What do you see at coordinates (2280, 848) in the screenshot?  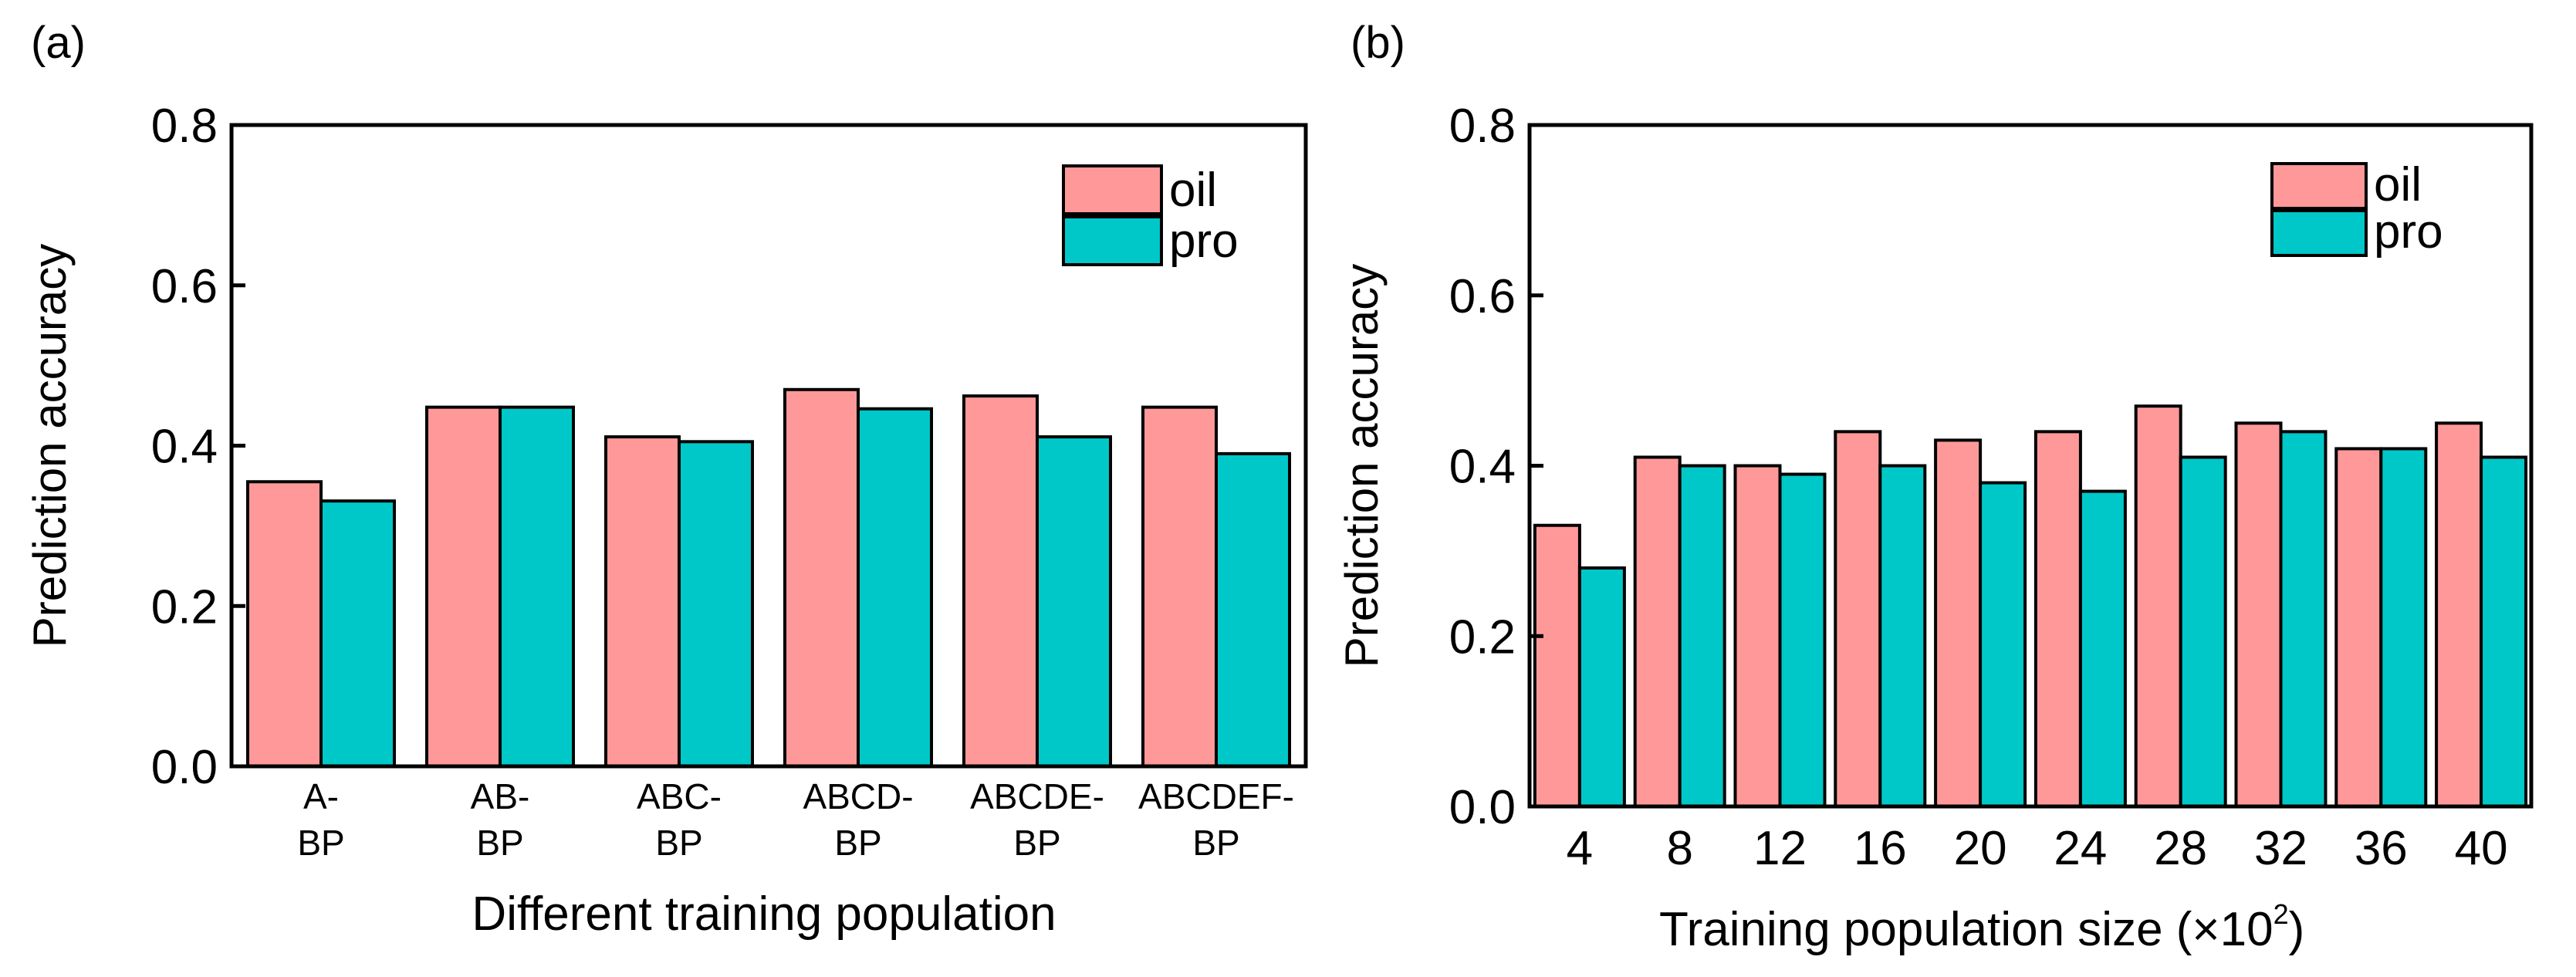 I see `x-tick-label: 32` at bounding box center [2280, 848].